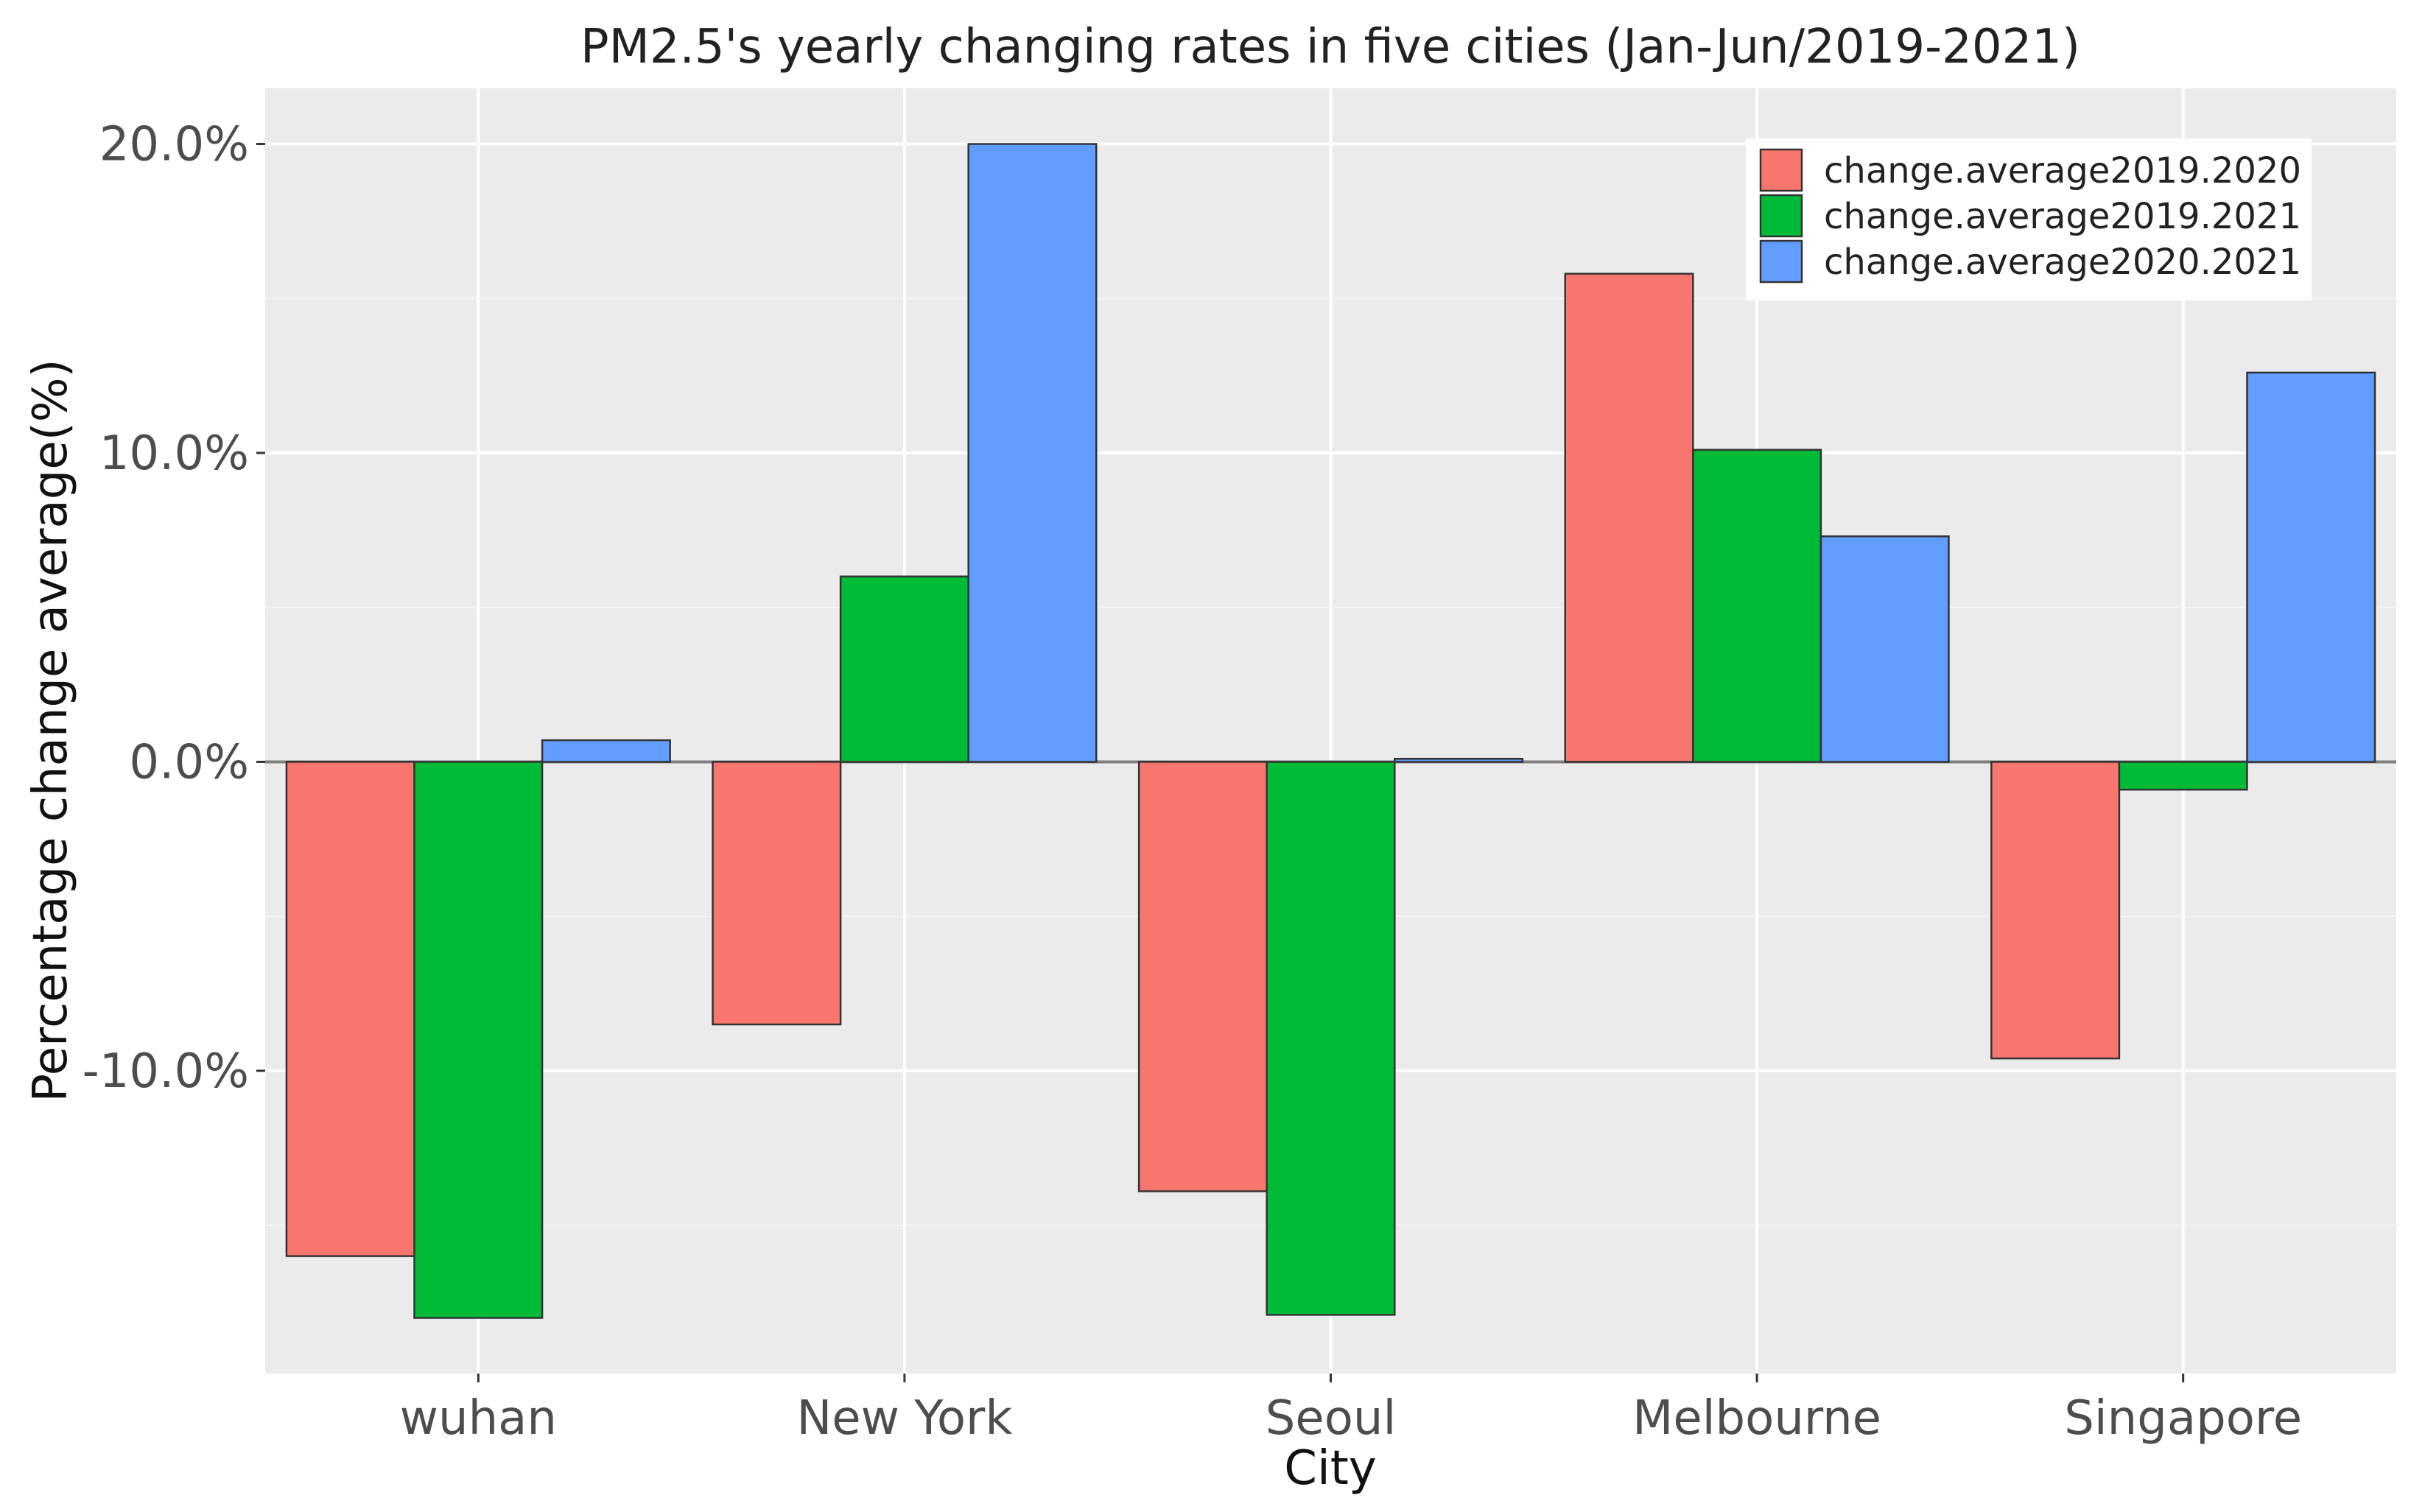 Image resolution: width=2411 pixels, height=1512 pixels. Describe the element at coordinates (478, 1418) in the screenshot. I see `x-tick-label: wuhan` at that location.